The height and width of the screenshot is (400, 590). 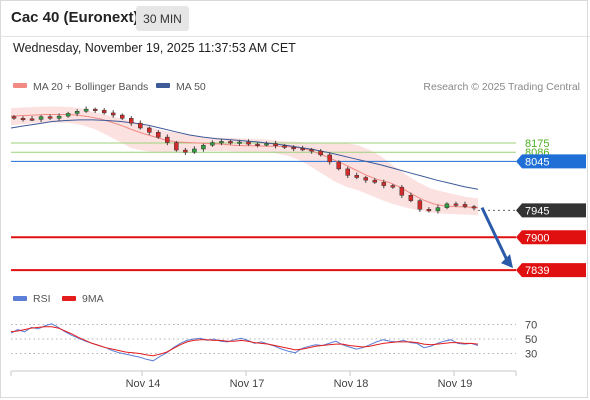 I want to click on level-tag-7945: 7945, so click(x=551, y=210).